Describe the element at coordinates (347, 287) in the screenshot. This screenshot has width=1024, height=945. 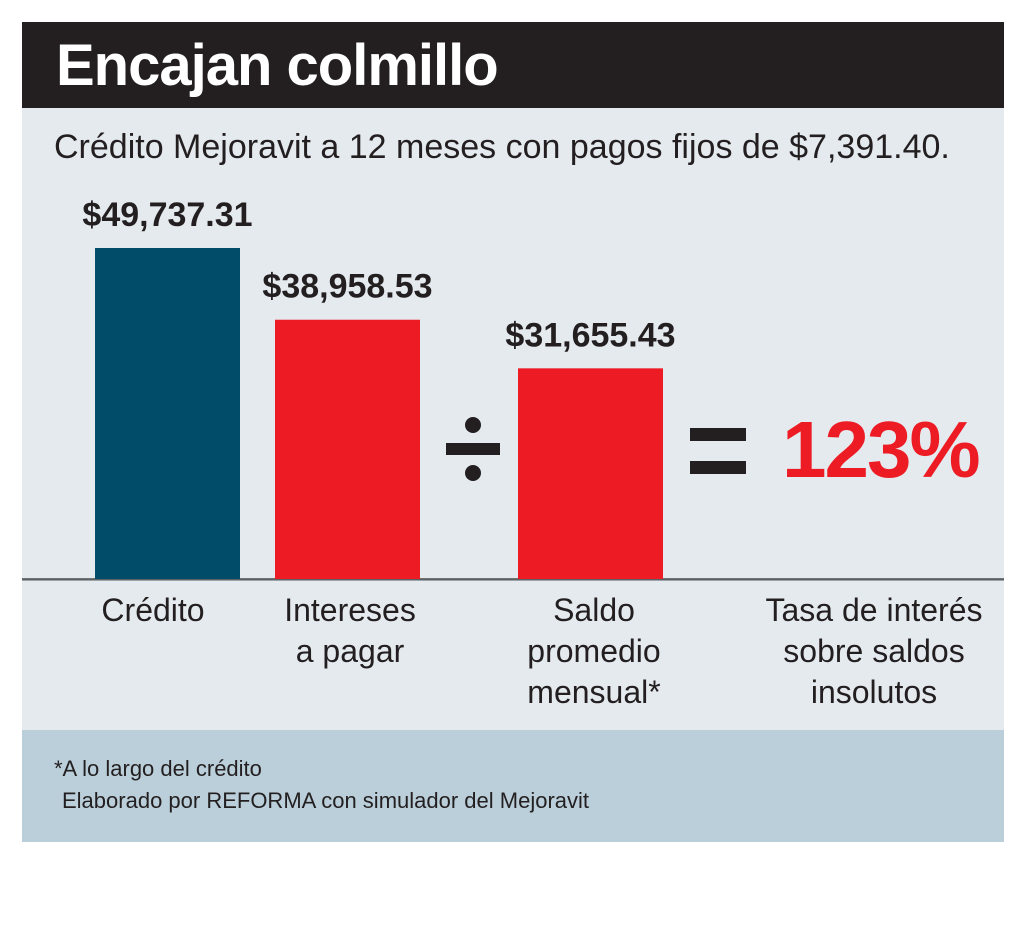
I see `value-label-1: $38,958.53` at that location.